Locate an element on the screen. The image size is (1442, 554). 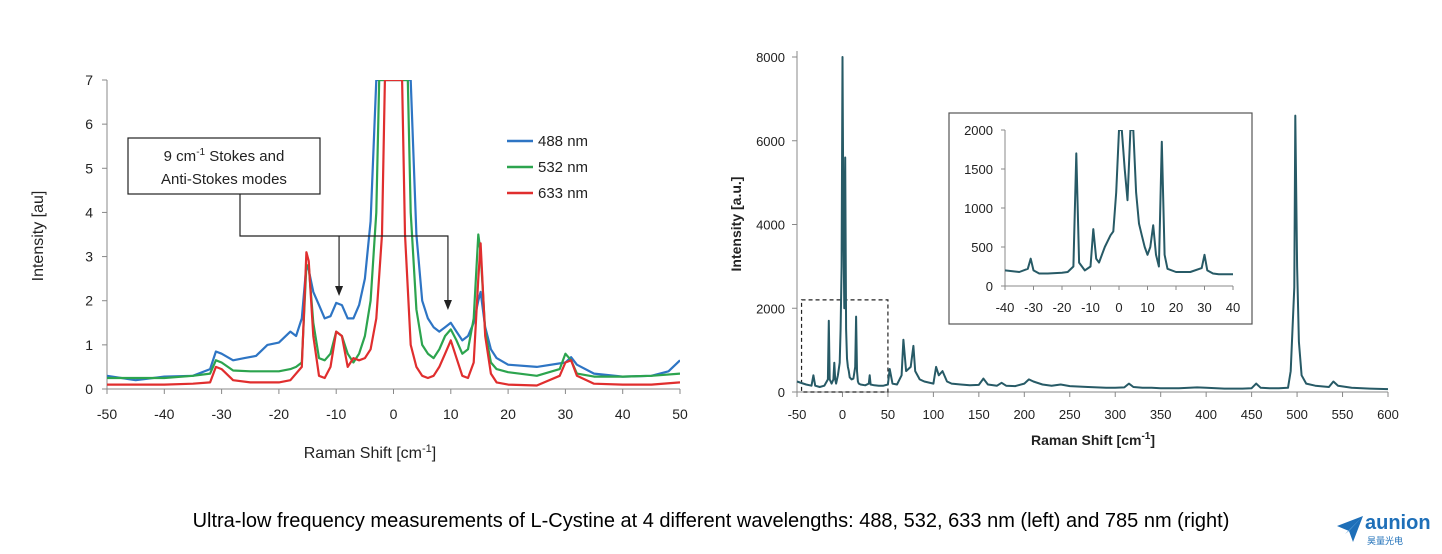
right-x-tick-label: 350 is located at coordinates (1161, 414).